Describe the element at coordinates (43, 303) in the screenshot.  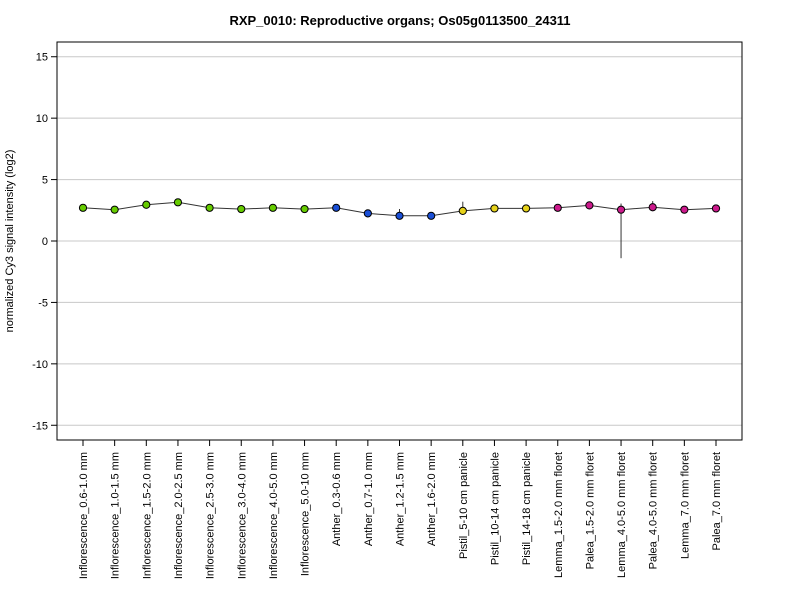
I see `y-tick-label: -5` at that location.